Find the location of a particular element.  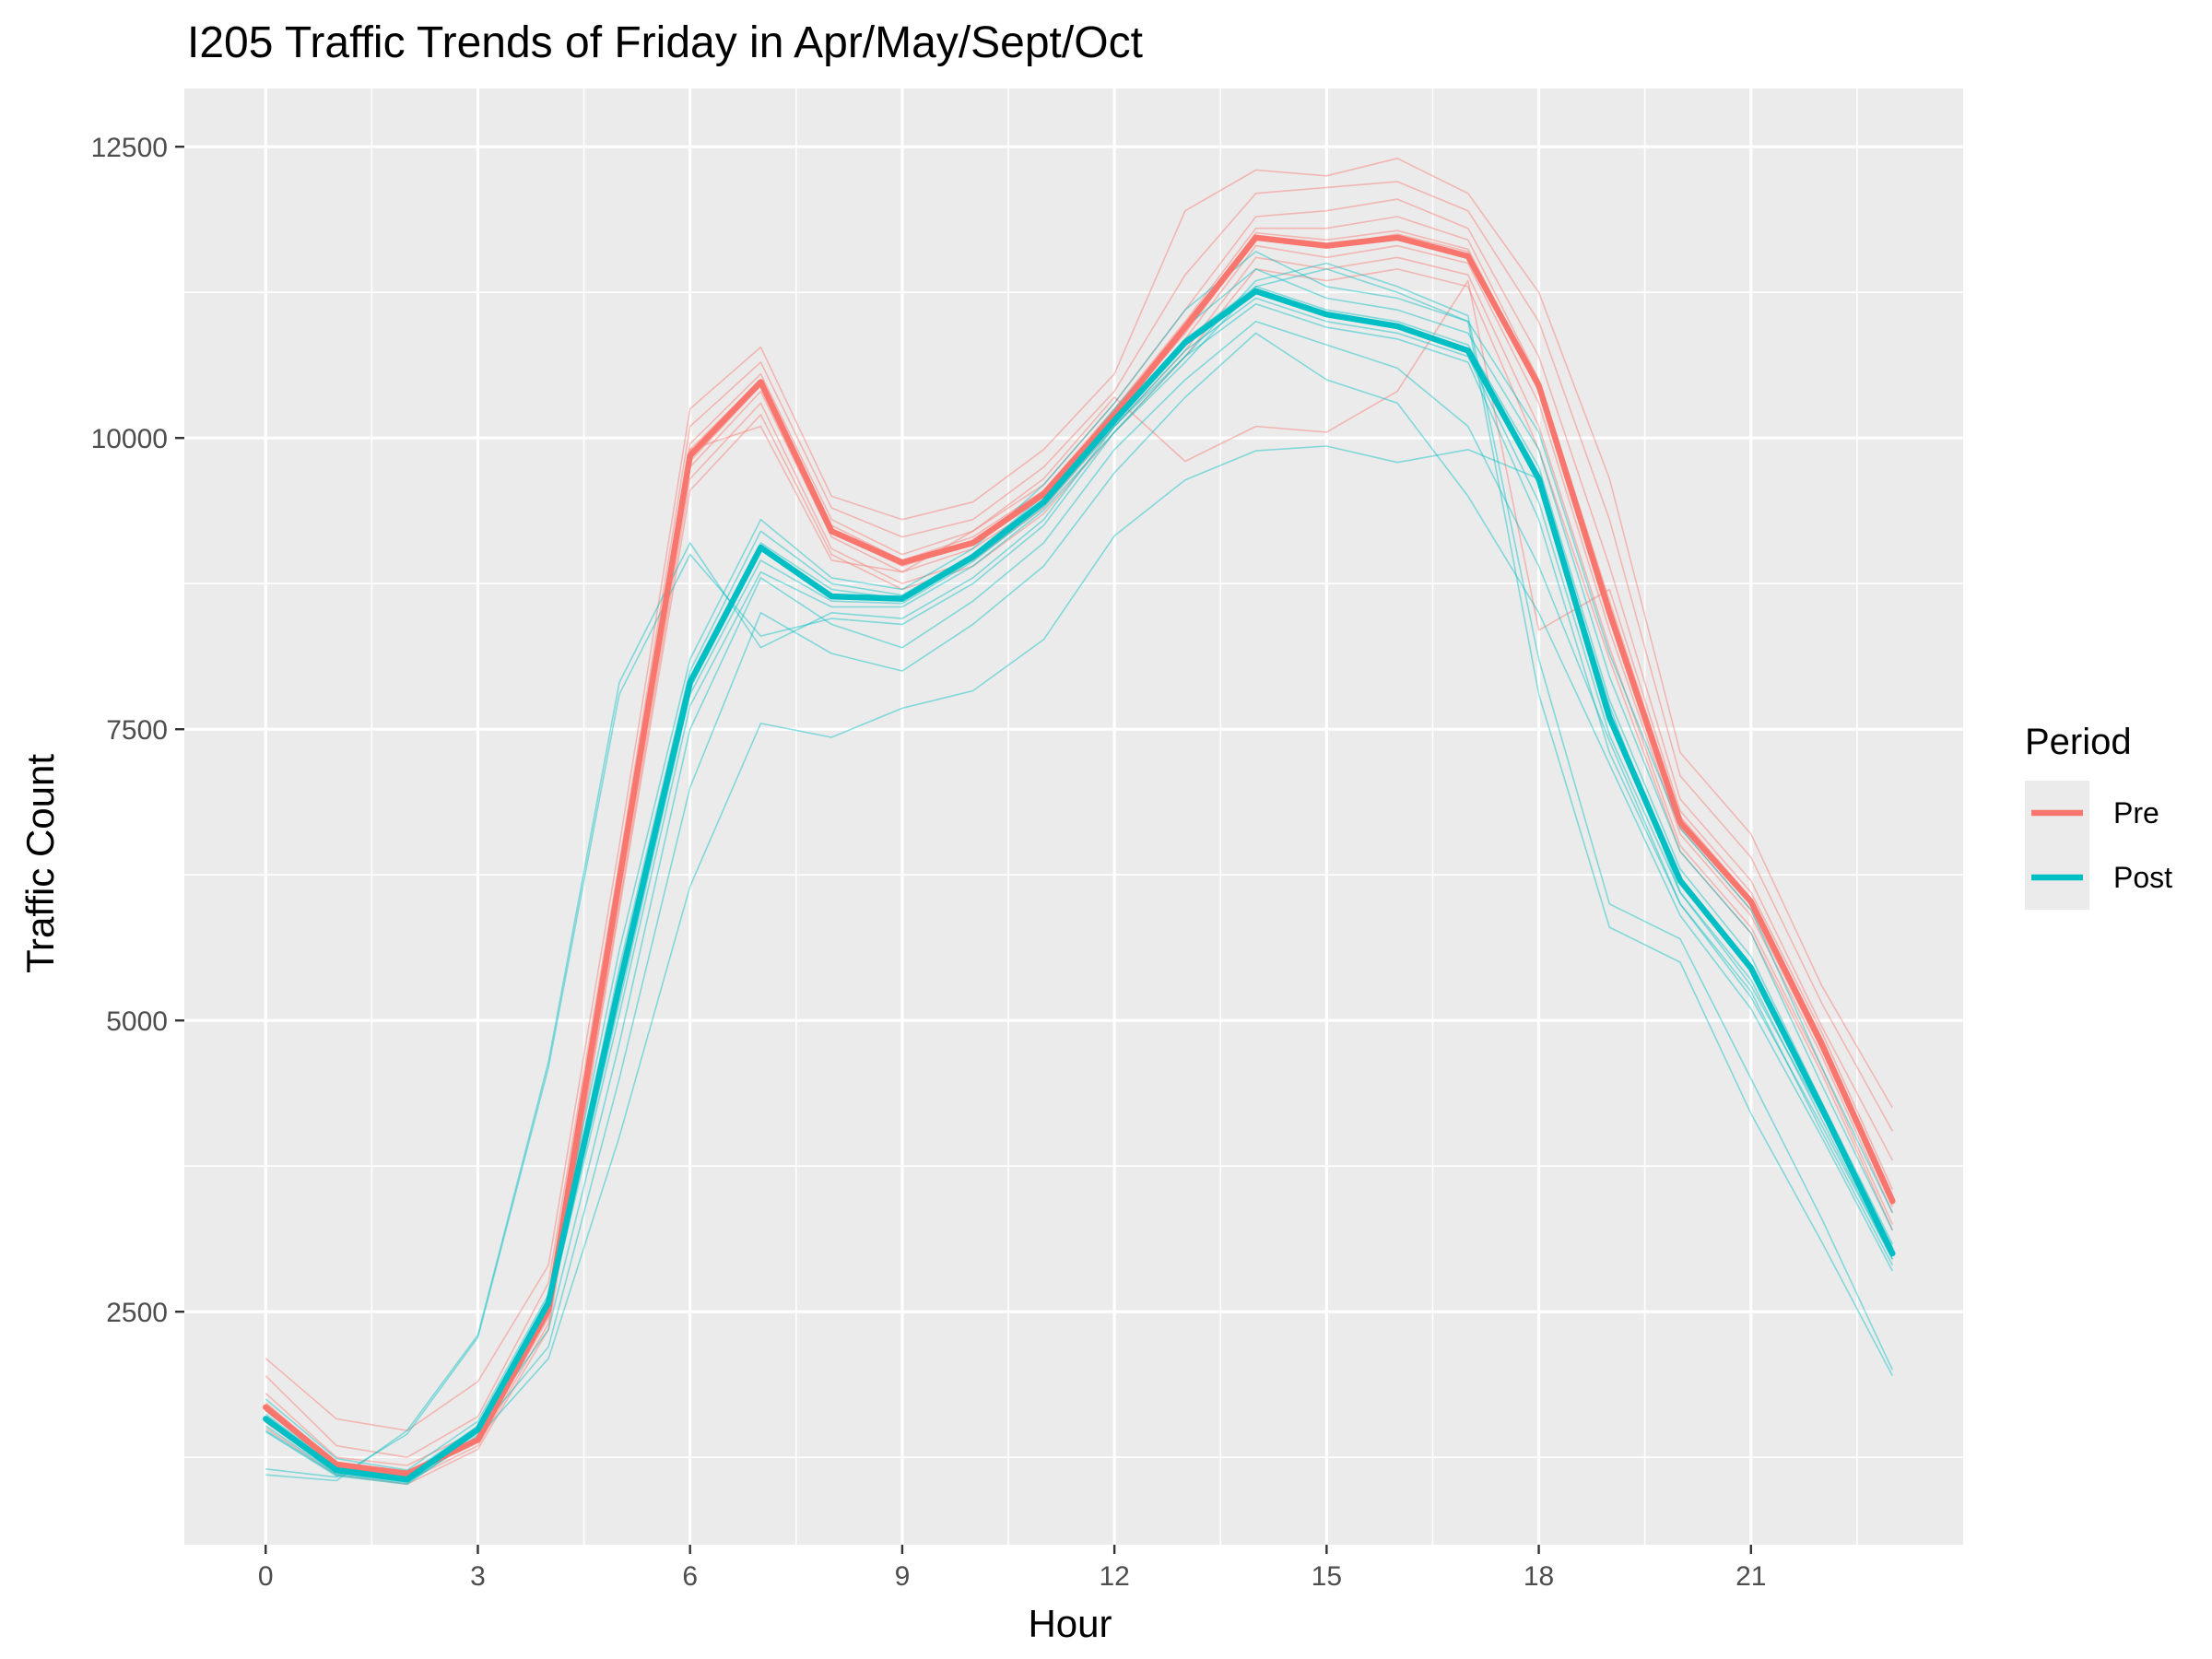

x-axis: 0 3 6 9 12 15 18 21 is located at coordinates (1012, 1568).